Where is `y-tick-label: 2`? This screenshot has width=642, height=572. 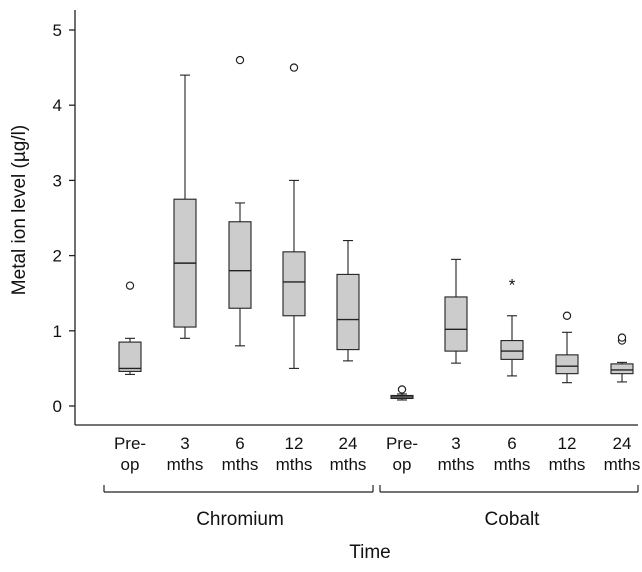
y-tick-label: 2 is located at coordinates (57, 256).